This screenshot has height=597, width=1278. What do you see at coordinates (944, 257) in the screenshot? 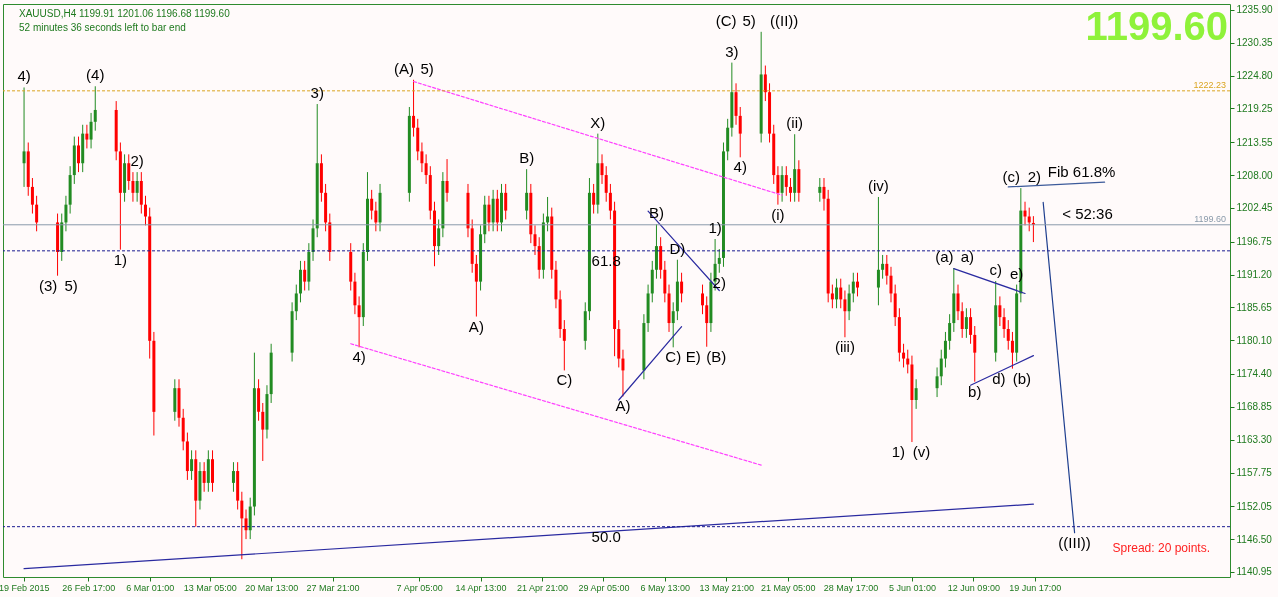
I see `annotation: (a)` at bounding box center [944, 257].